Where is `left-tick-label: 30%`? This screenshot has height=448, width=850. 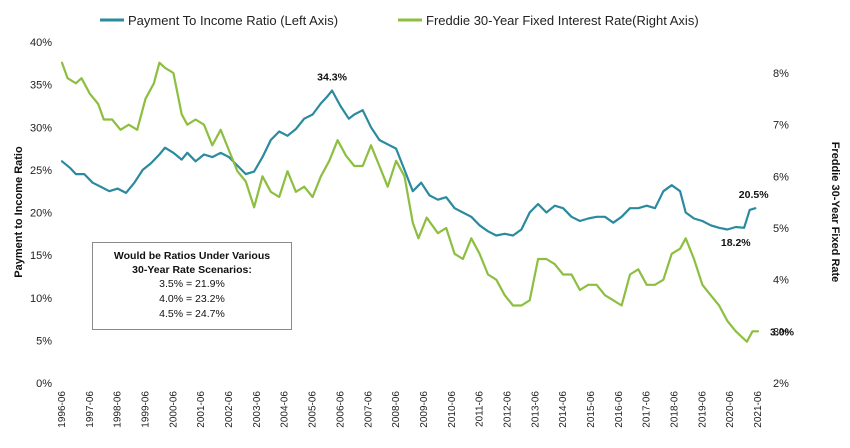
left-tick-label: 30% is located at coordinates (41, 128).